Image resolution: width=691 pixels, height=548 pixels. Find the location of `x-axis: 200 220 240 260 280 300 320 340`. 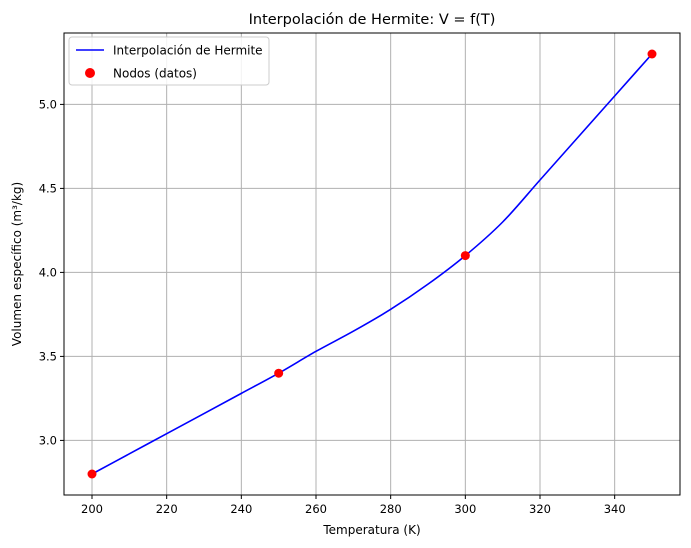

x-axis: 200 220 240 260 280 300 320 340 is located at coordinates (353, 505).